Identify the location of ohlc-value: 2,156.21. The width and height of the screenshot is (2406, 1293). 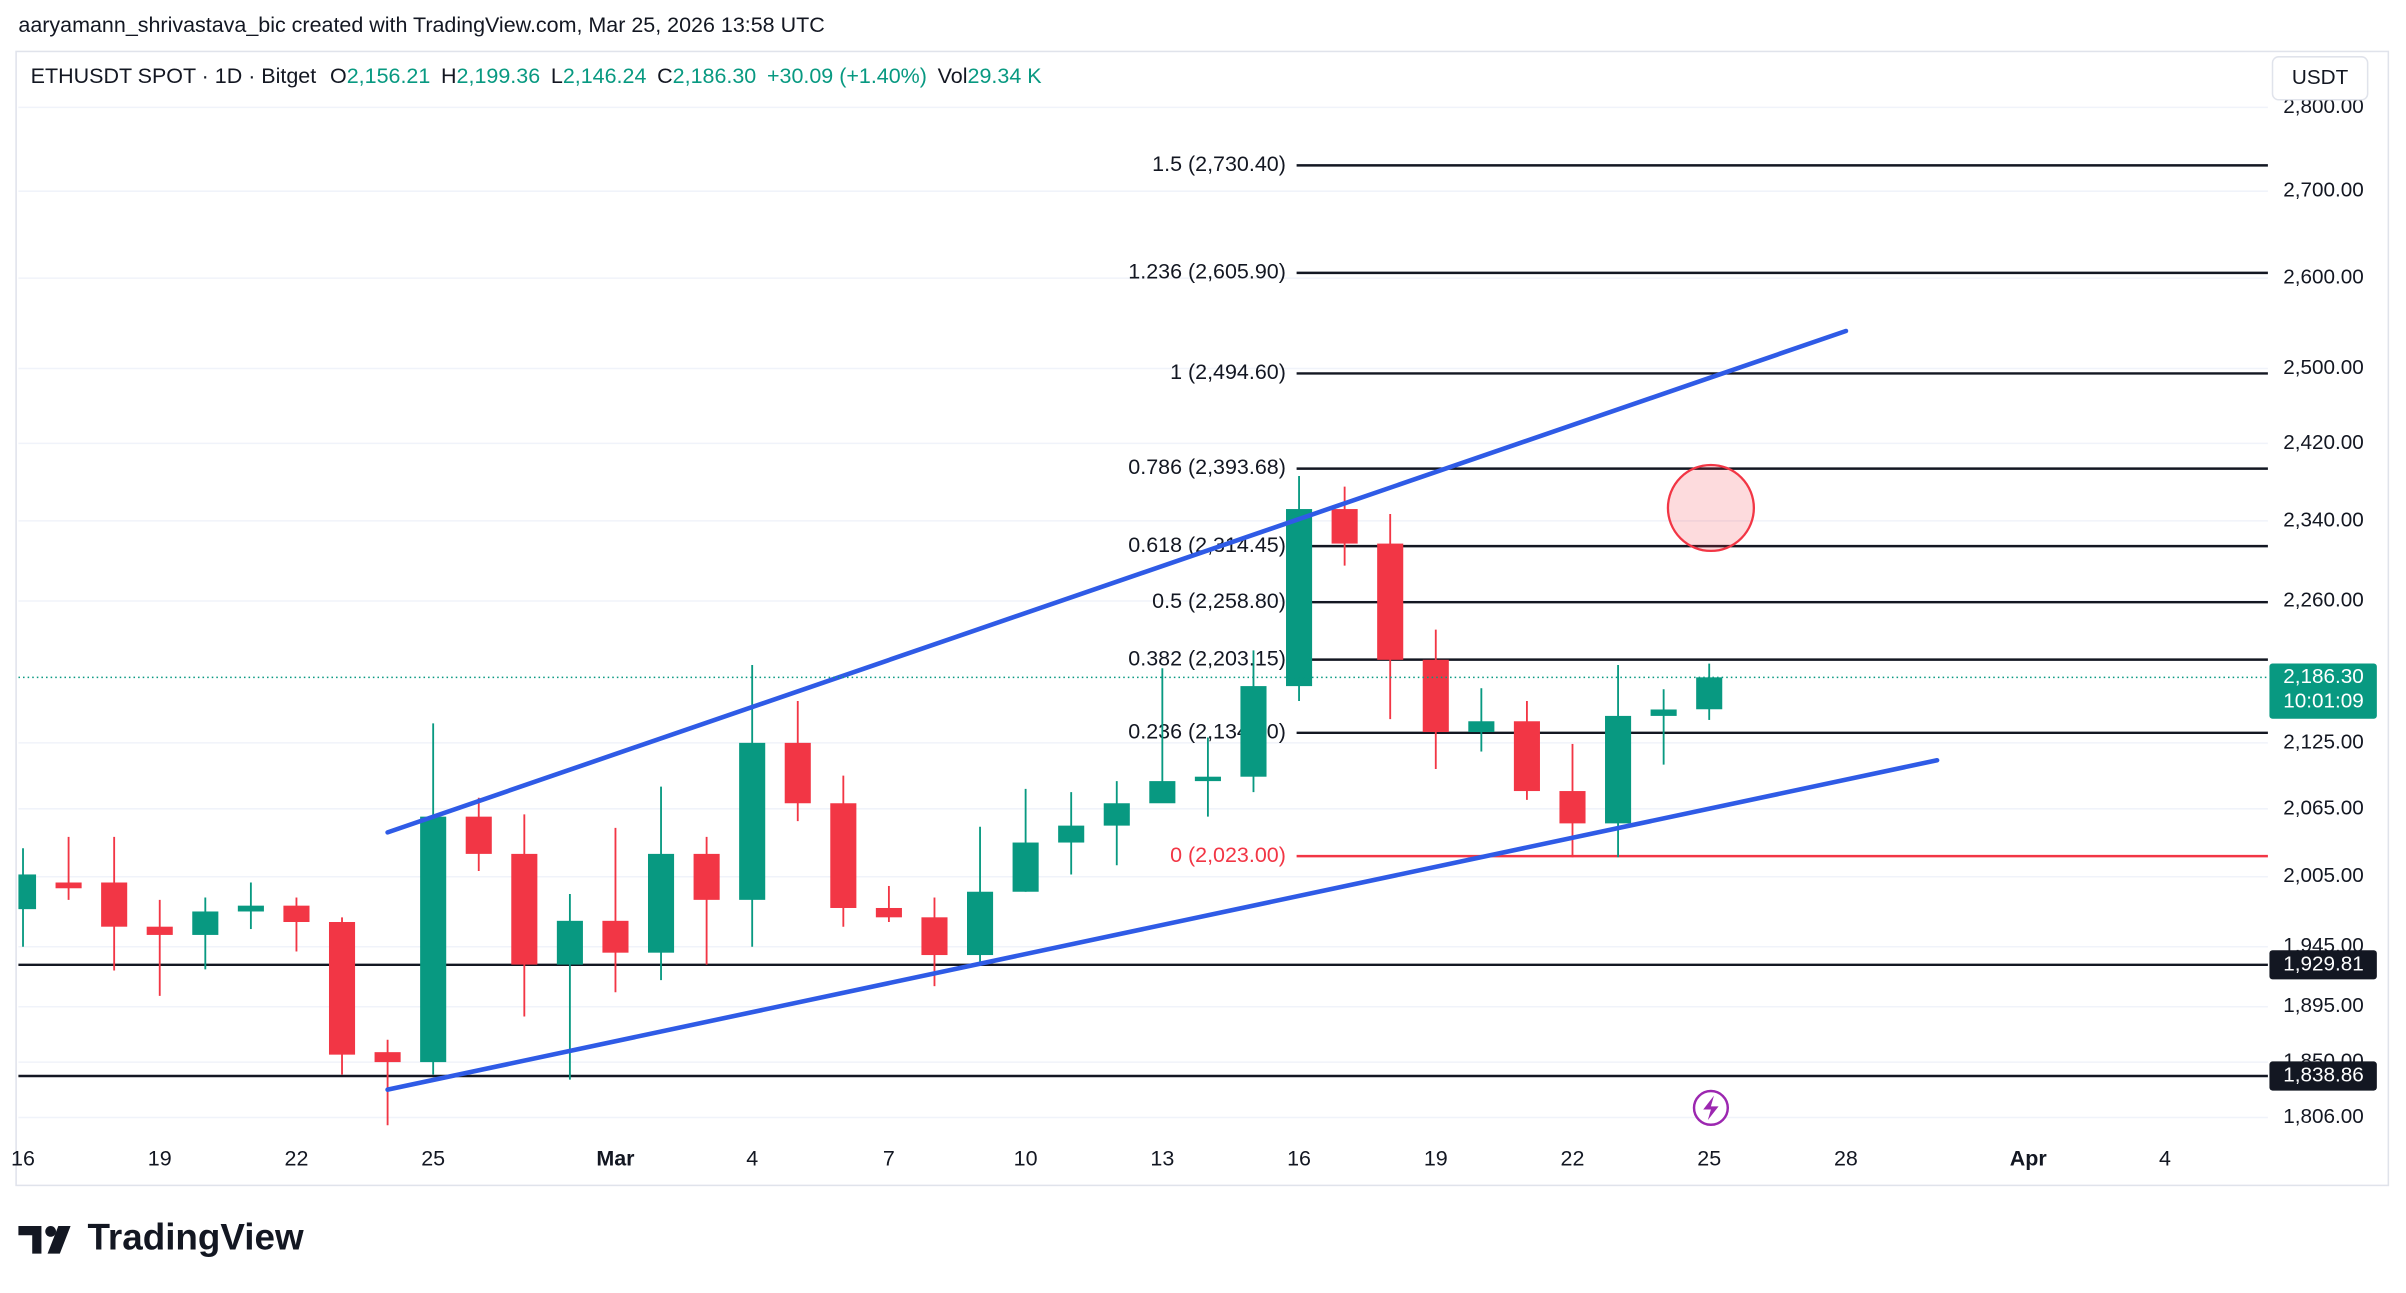
(389, 75).